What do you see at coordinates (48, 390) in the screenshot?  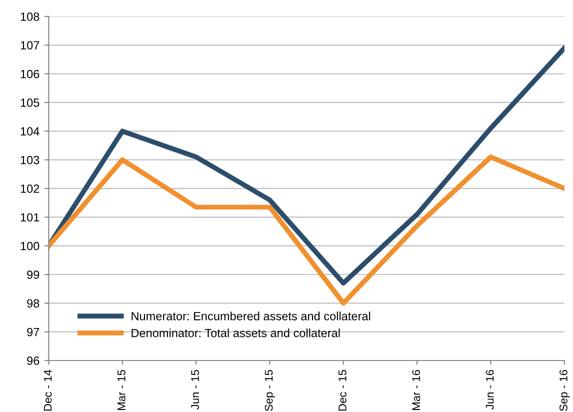 I see `x-tick-label: Dec - 14` at bounding box center [48, 390].